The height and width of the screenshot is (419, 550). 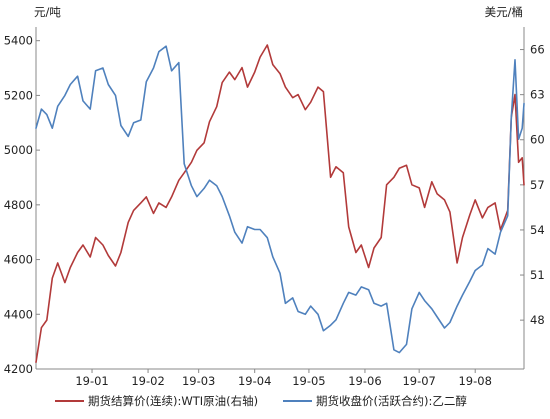 I want to click on right-tick-label: 51, so click(x=537, y=275).